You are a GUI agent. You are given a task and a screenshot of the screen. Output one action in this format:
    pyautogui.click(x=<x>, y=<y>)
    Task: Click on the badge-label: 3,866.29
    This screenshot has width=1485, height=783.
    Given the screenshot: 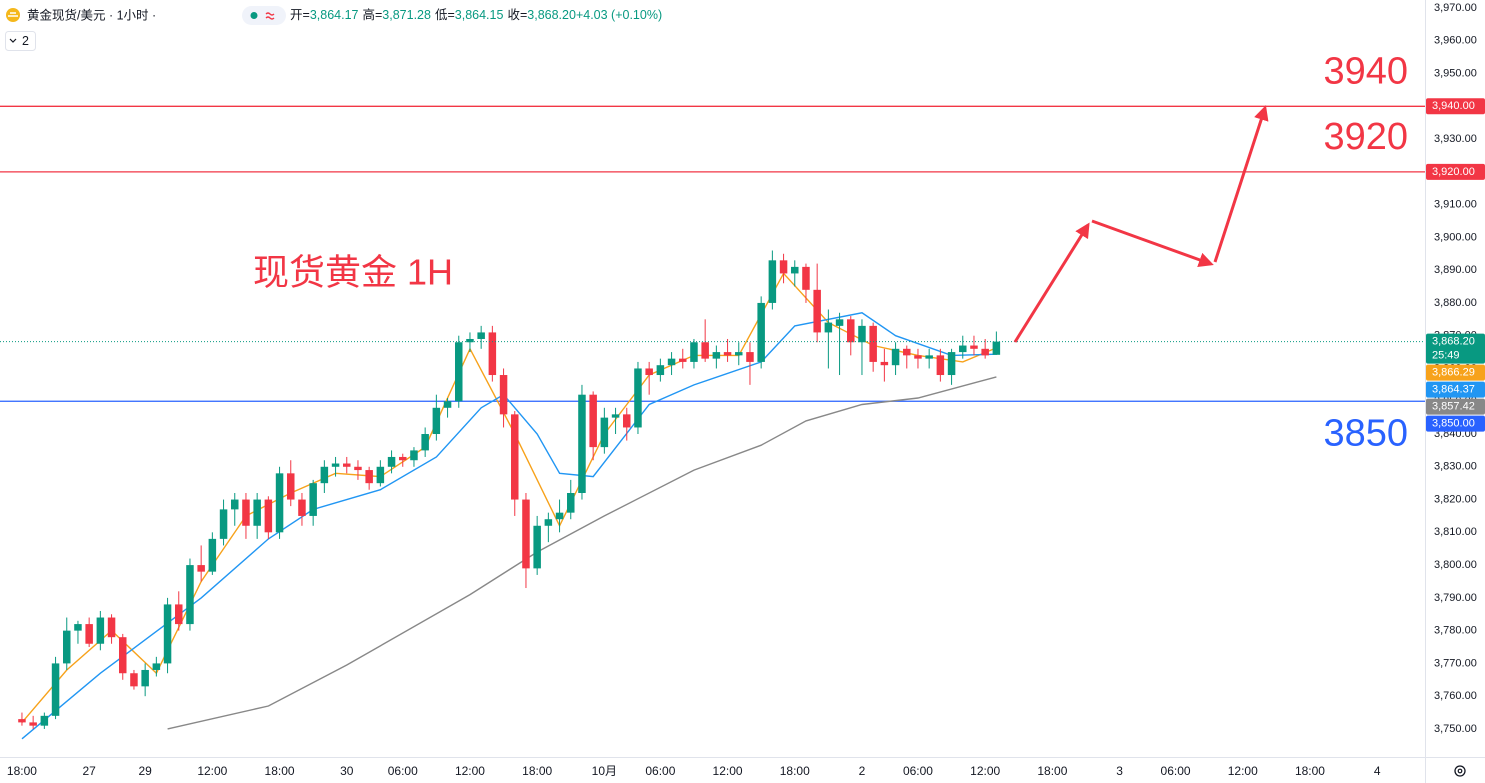 What is the action you would take?
    pyautogui.click(x=1453, y=373)
    